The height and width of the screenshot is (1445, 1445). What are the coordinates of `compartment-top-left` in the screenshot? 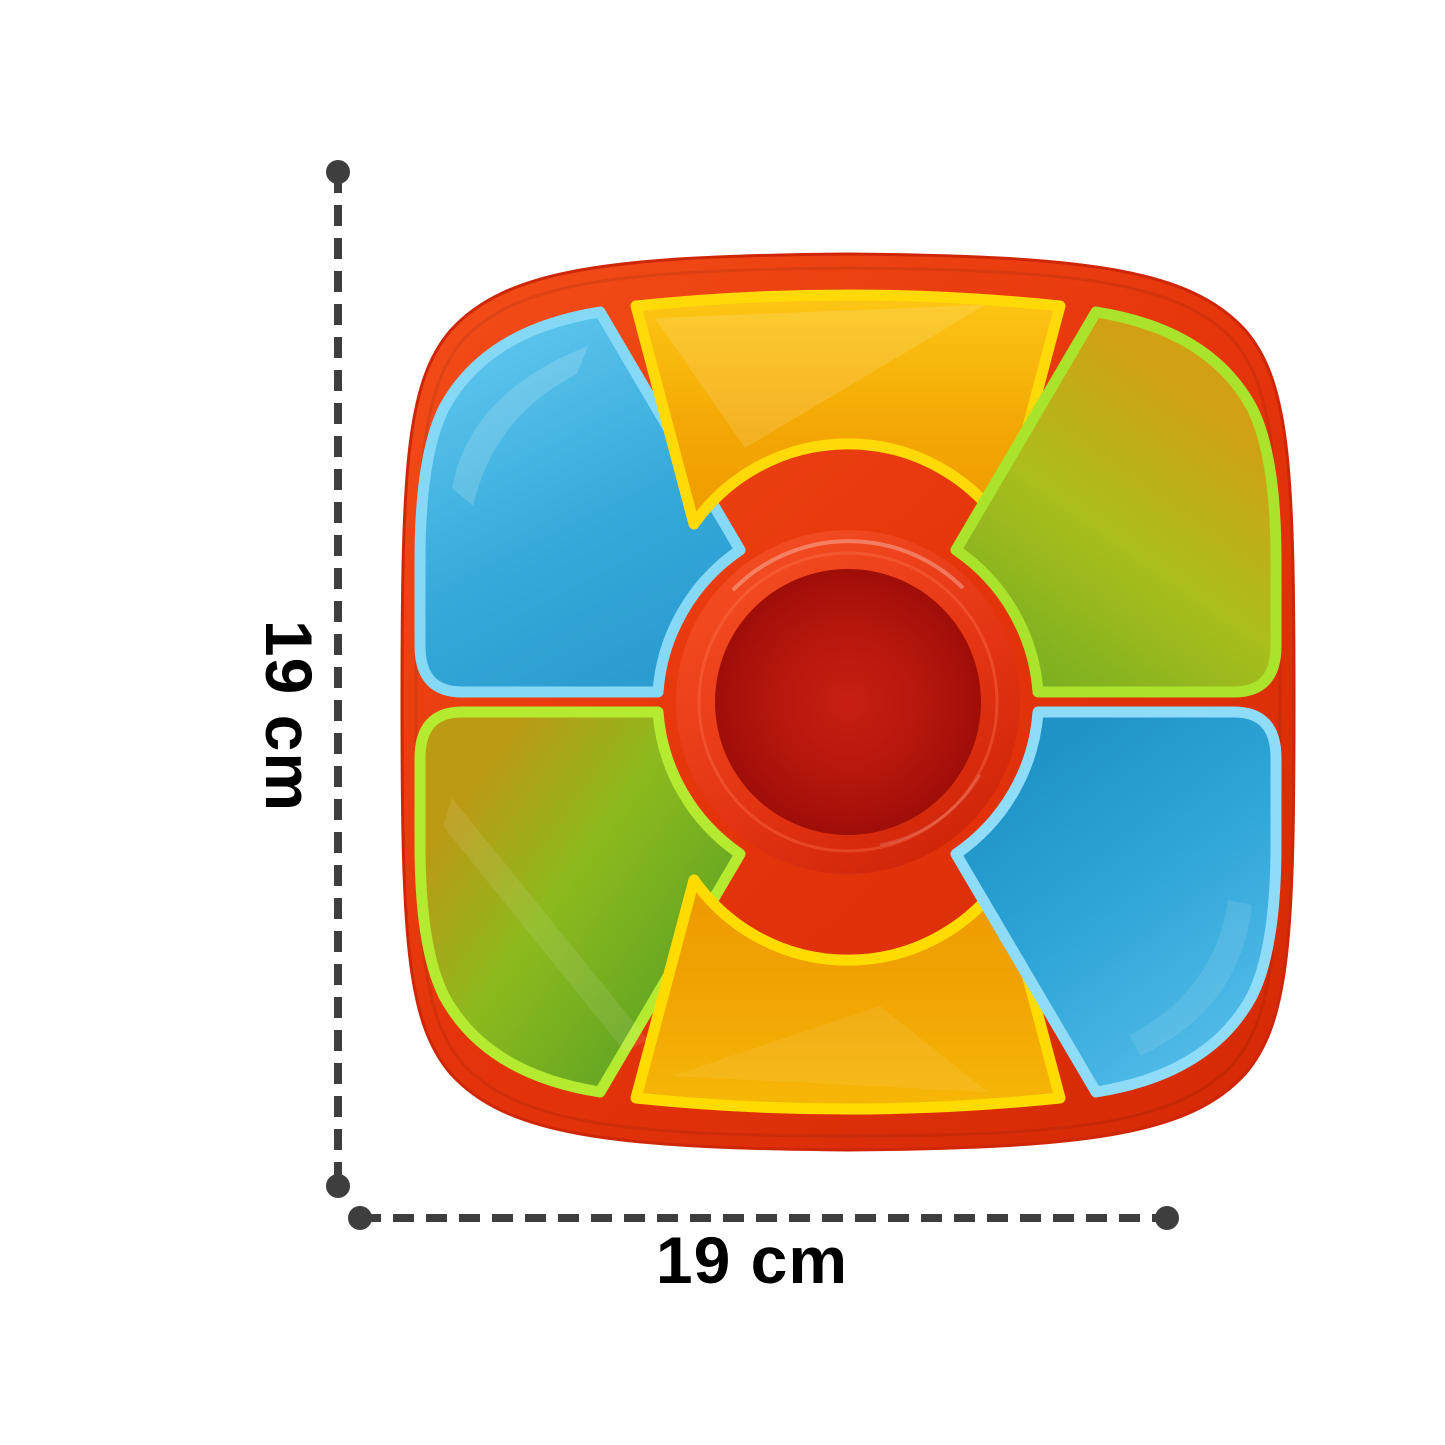 It's located at (580, 502).